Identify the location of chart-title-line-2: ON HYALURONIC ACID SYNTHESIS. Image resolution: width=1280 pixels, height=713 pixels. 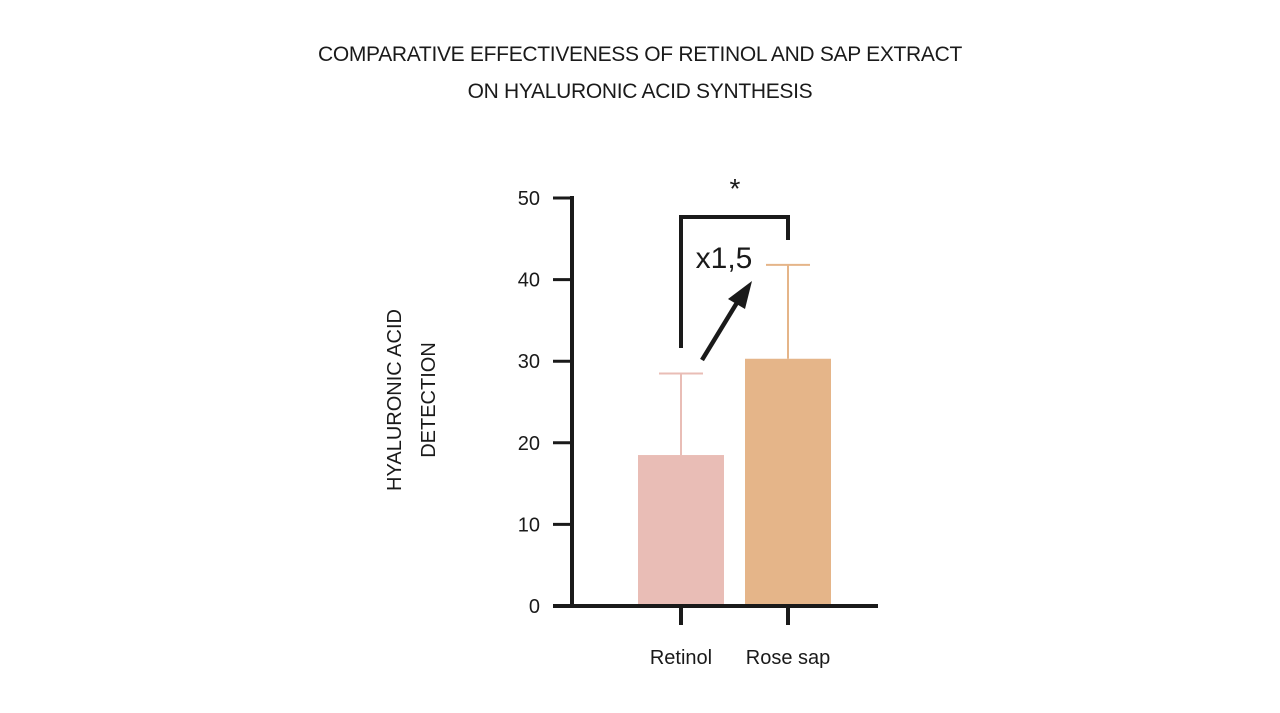
(640, 91).